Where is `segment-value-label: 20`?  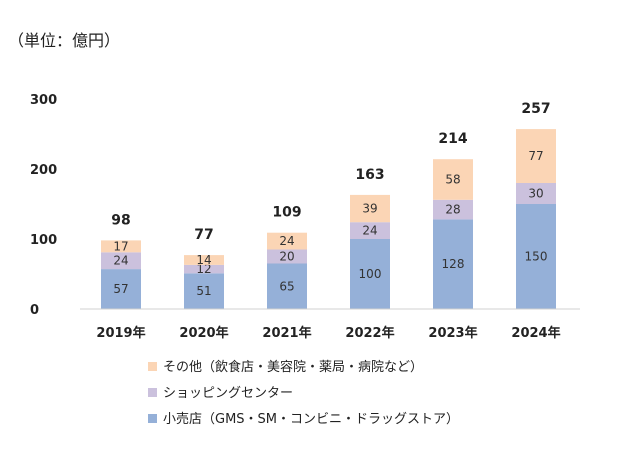 segment-value-label: 20 is located at coordinates (286, 257).